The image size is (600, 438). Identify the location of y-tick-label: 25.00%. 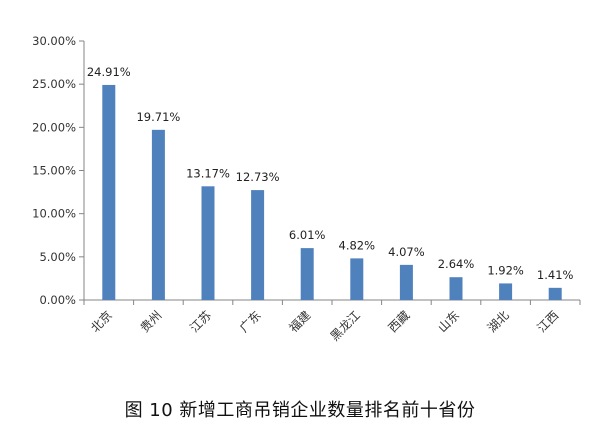
(54, 84).